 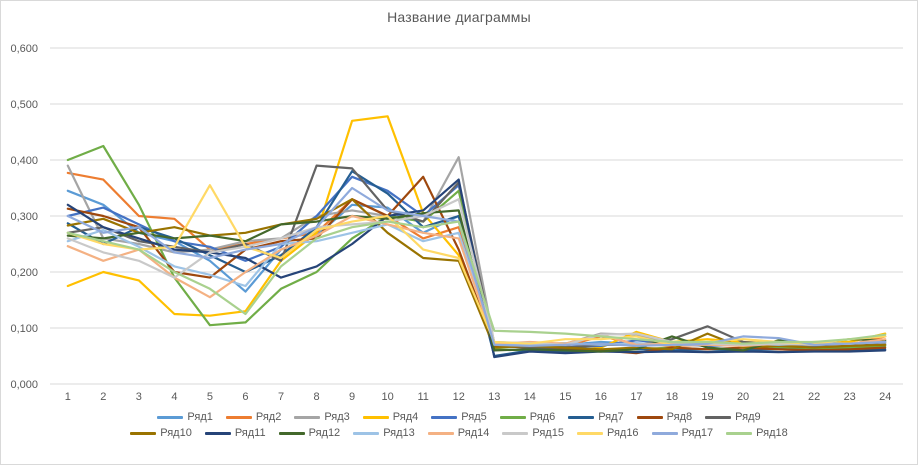 What do you see at coordinates (679, 417) in the screenshot?
I see `legend-label: Ряд8` at bounding box center [679, 417].